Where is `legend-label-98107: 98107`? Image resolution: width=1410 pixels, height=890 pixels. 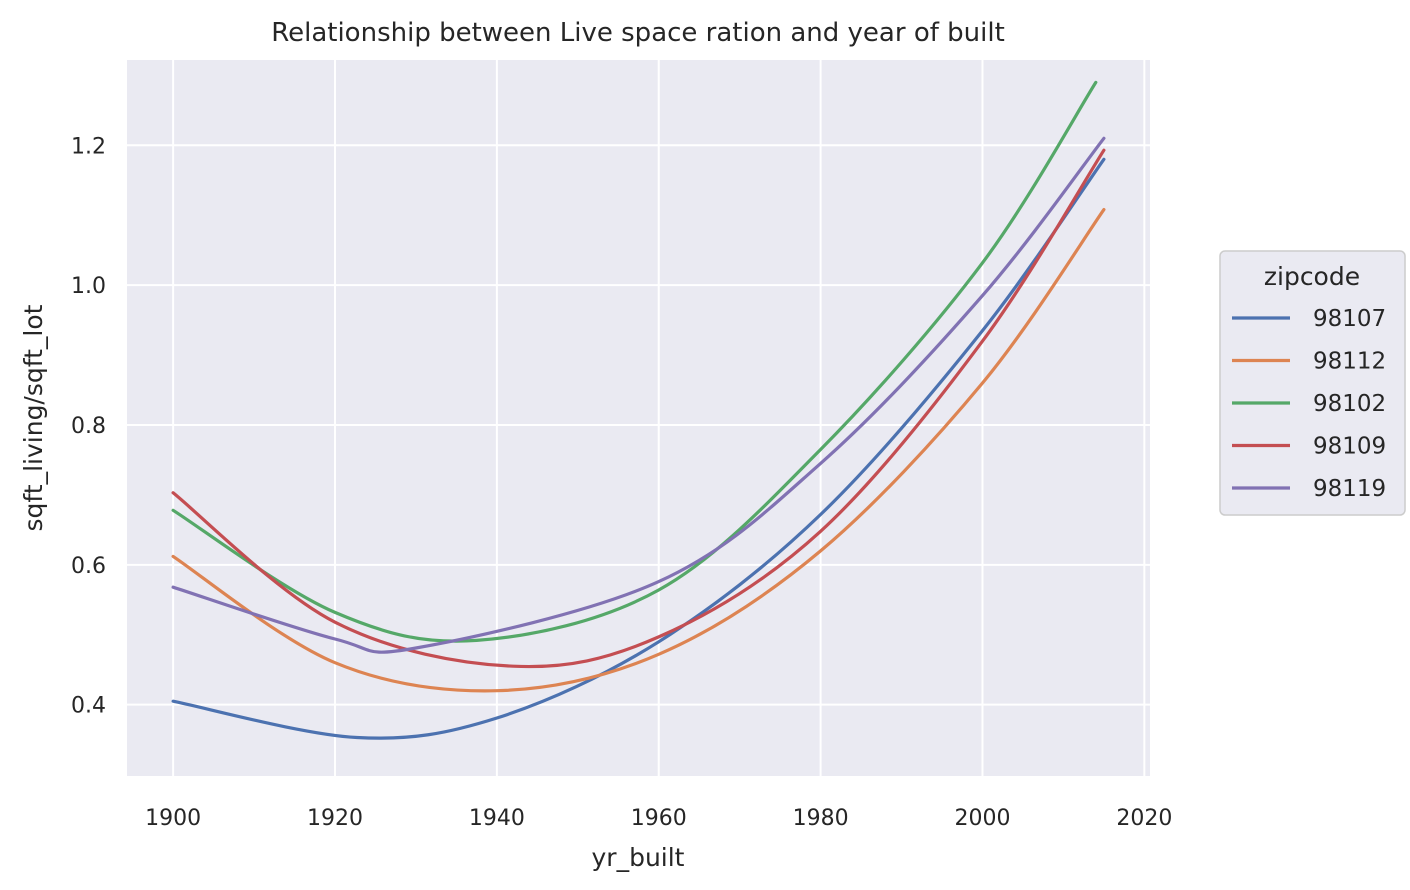
legend-label-98107: 98107 is located at coordinates (1349, 319).